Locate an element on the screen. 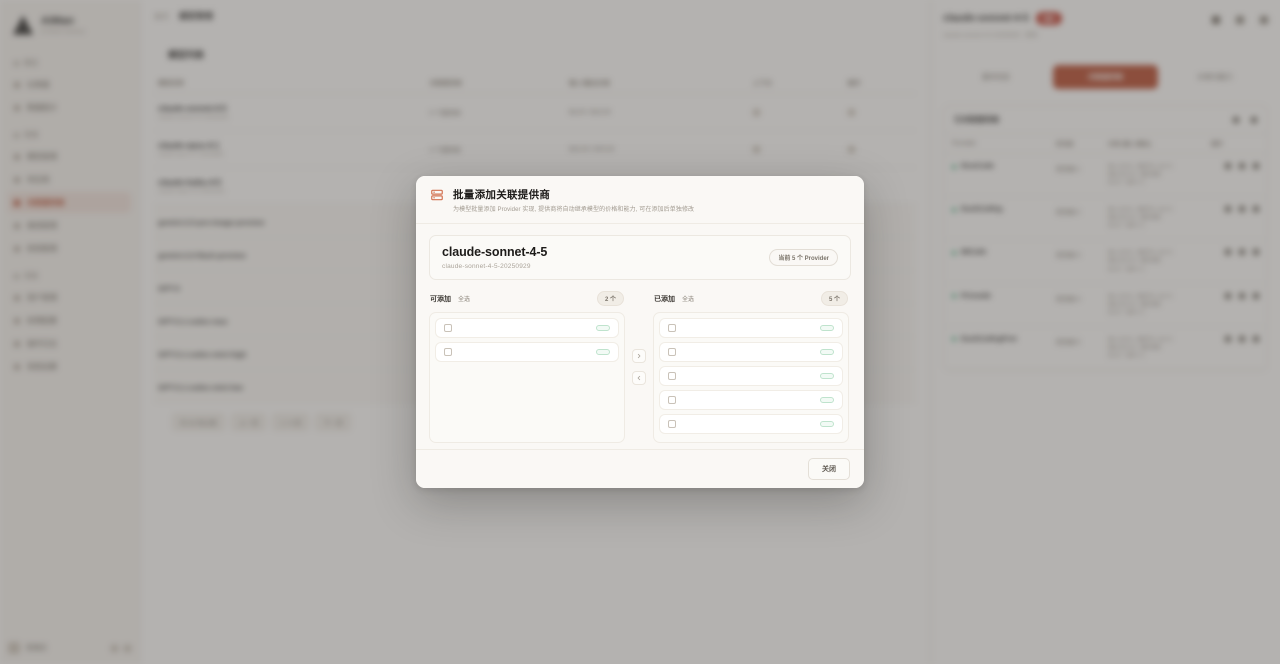 This screenshot has width=1280, height=664. provider-name: 88Code is located at coordinates (996, 252).